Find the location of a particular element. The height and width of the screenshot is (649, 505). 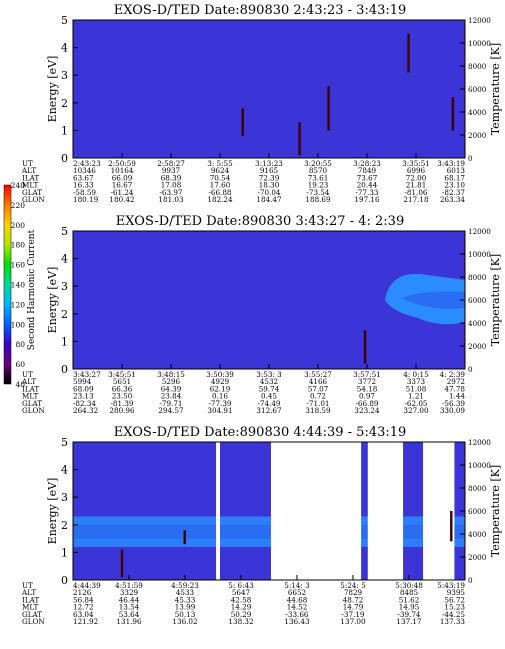

table-cell: 137.17 is located at coordinates (409, 621).